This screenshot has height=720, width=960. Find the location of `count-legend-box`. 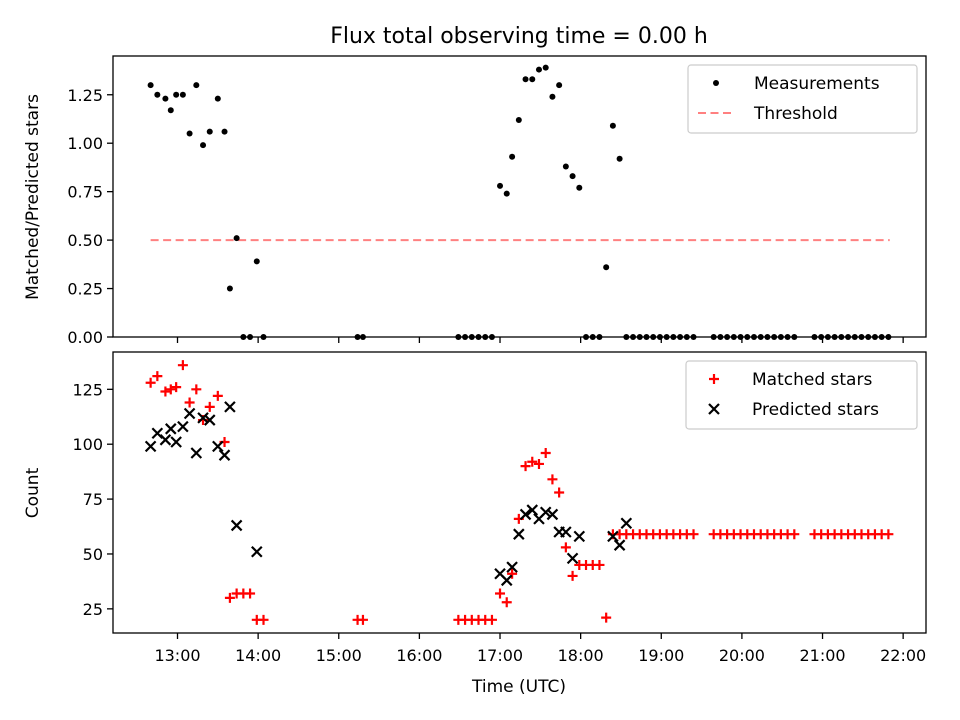

count-legend-box is located at coordinates (801, 395).